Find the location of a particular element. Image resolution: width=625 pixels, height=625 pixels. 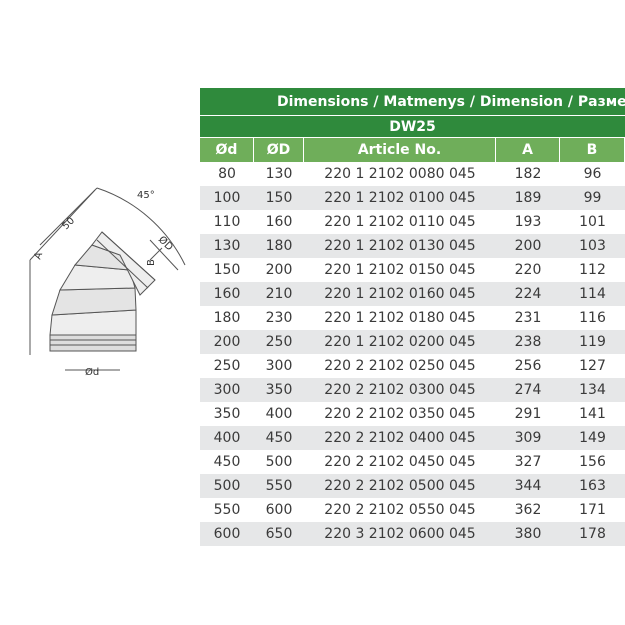

table-cell: 220 2 2102 0350 045 is located at coordinates (400, 414).